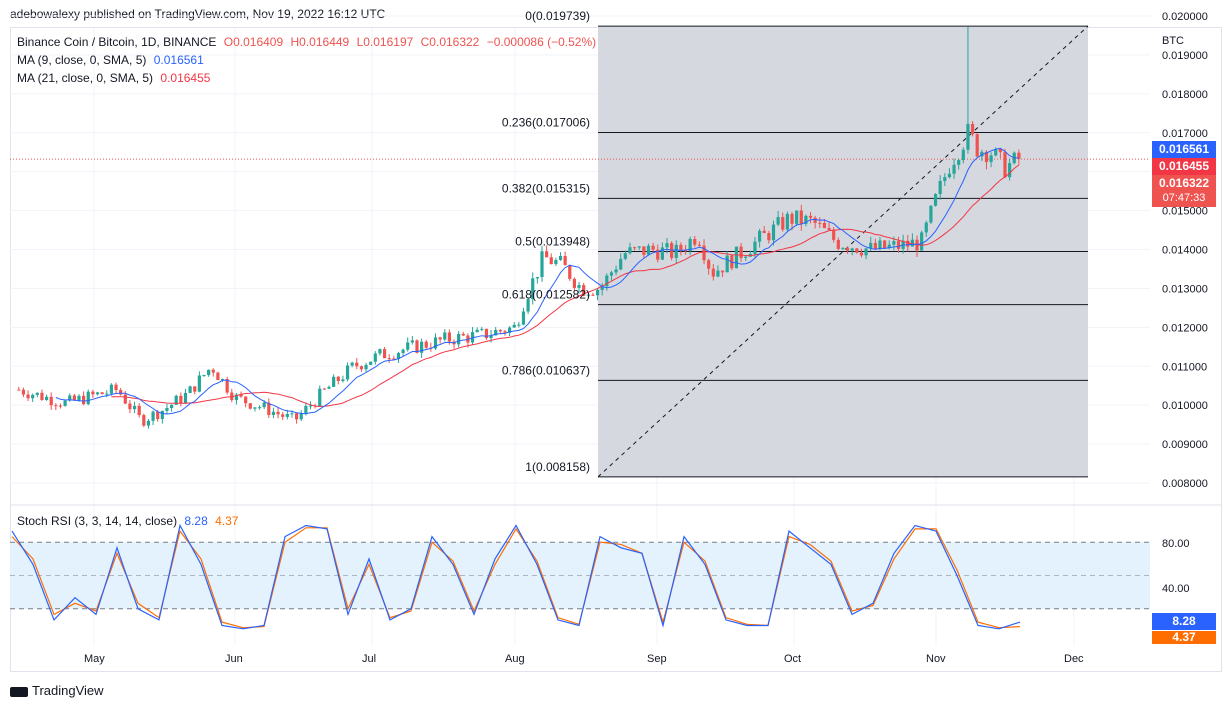  What do you see at coordinates (117, 42) in the screenshot?
I see `legend-symbol: Binance Coin / Bitcoin, 1D, BINANCE` at bounding box center [117, 42].